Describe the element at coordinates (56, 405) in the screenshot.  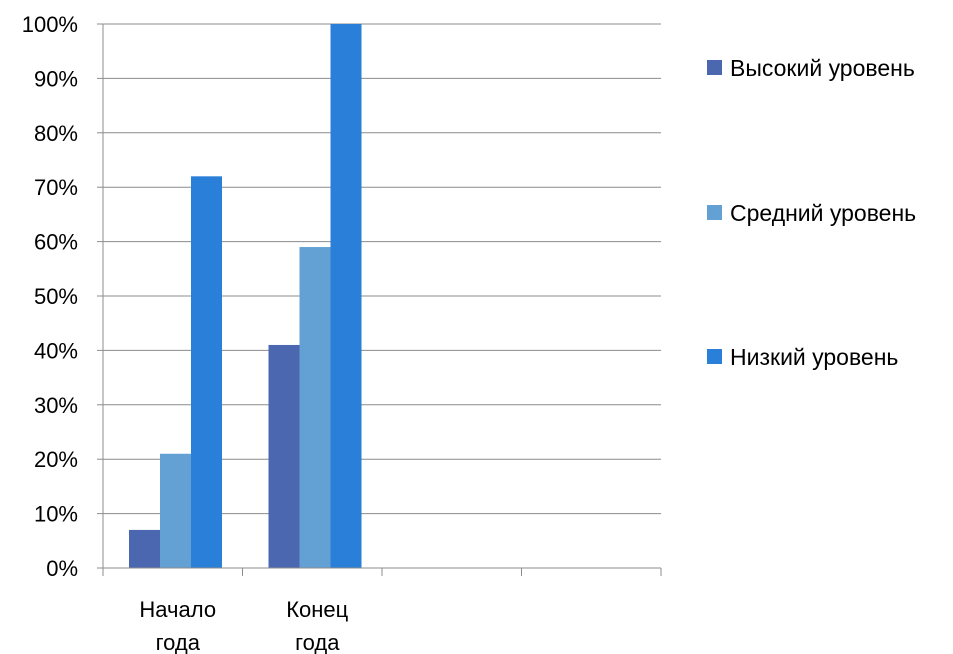
I see `y-tick-label: 30%` at that location.